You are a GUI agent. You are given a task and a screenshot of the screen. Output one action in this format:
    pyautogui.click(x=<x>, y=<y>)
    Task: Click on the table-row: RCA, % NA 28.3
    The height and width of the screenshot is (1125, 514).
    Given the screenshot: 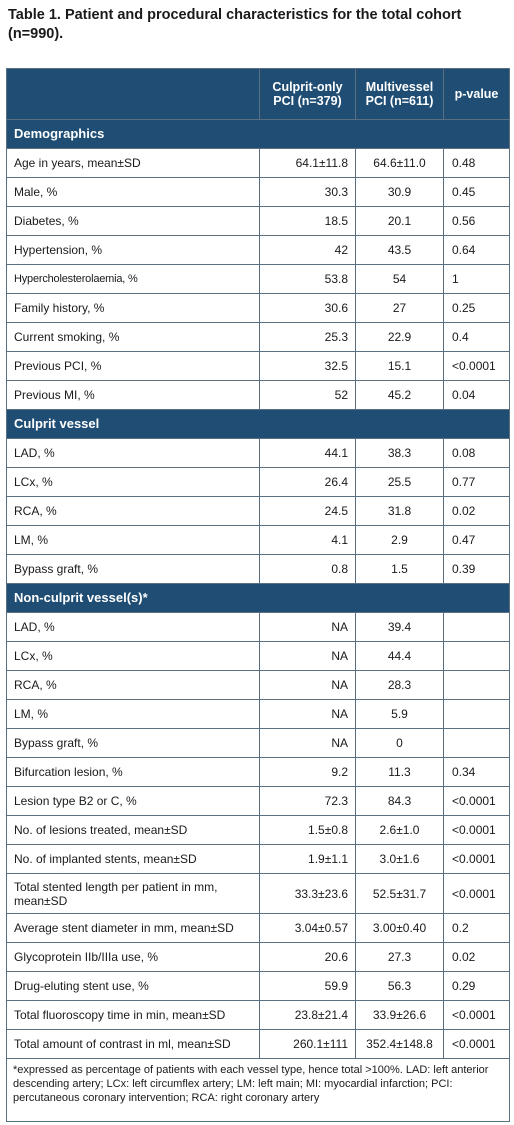 What is the action you would take?
    pyautogui.click(x=258, y=685)
    